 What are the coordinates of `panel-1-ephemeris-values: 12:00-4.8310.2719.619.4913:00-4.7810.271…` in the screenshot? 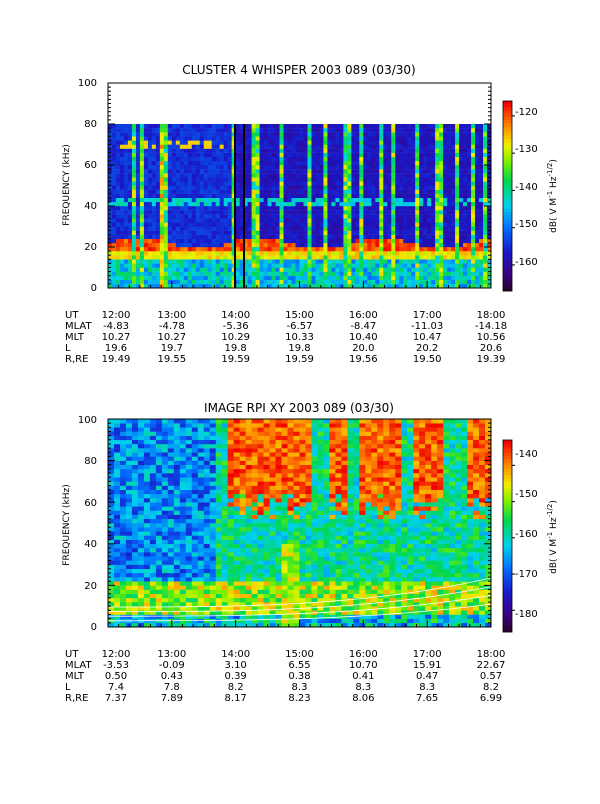 It's located at (305, 337).